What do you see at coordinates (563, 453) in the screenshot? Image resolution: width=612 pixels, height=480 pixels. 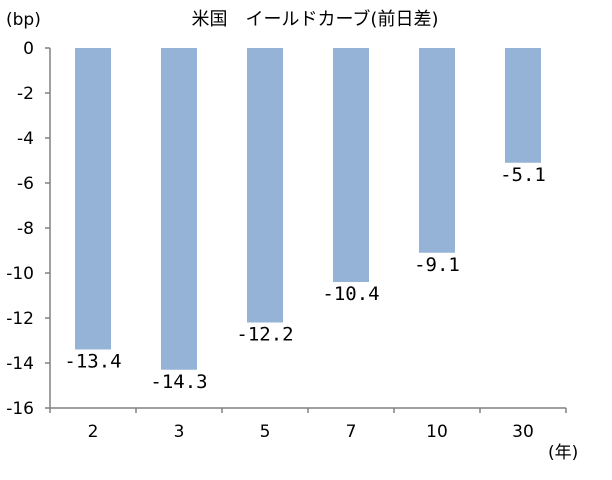 I see `x-axis-unit-label: (年)` at bounding box center [563, 453].